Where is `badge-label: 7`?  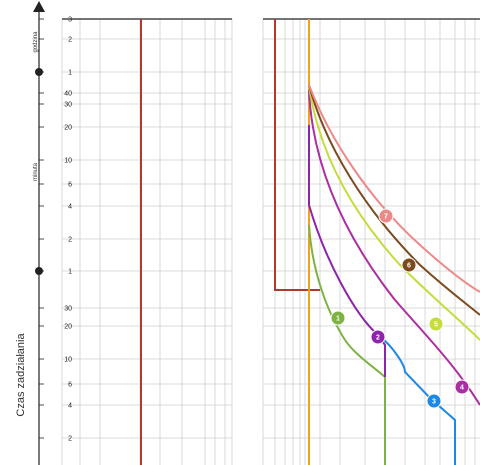
badge-label: 7 is located at coordinates (386, 217).